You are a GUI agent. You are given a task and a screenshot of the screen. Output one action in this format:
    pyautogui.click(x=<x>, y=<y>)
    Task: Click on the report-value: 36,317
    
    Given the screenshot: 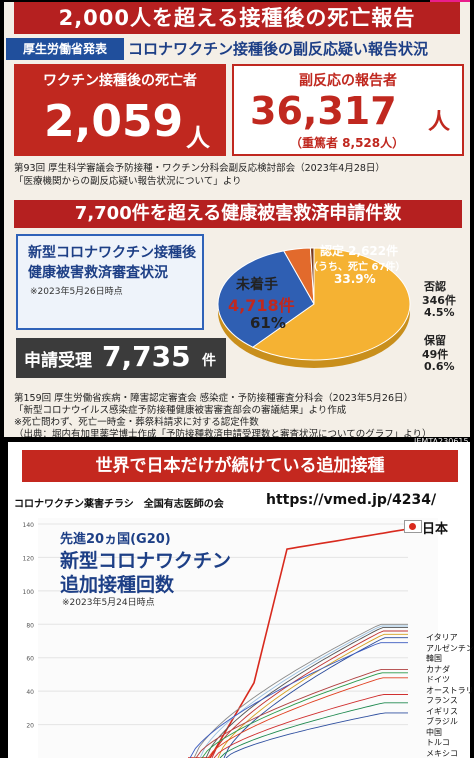 What is the action you would take?
    pyautogui.click(x=323, y=111)
    